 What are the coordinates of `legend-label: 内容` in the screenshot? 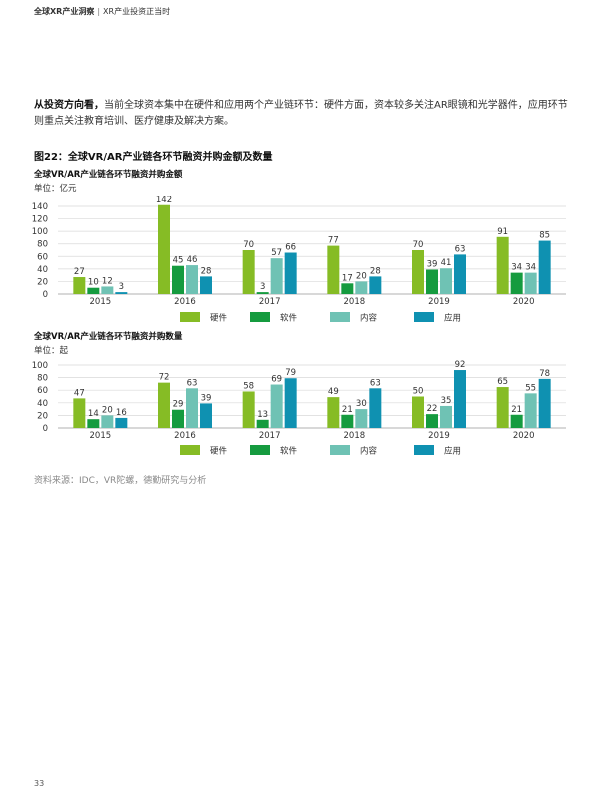 It's located at (369, 451).